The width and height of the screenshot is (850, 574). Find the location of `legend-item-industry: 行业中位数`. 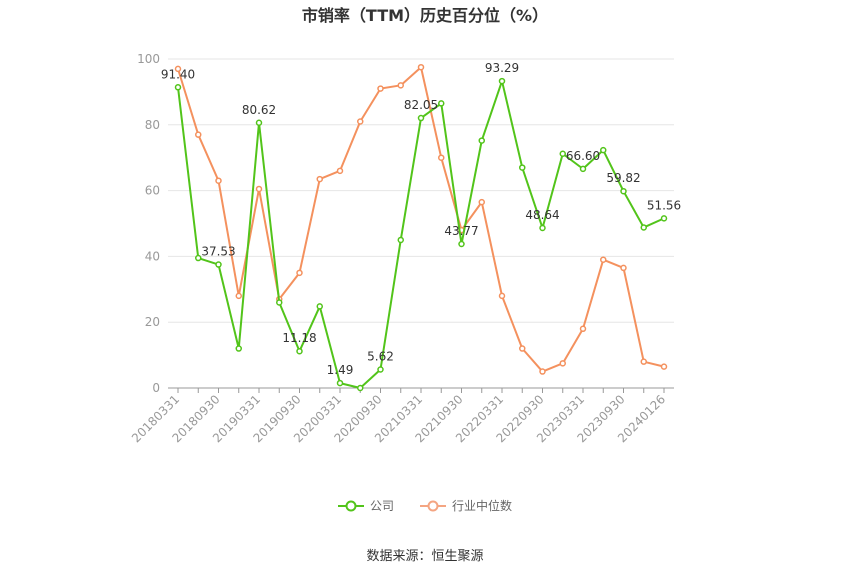

legend-item-industry: 行业中位数 is located at coordinates (466, 505).